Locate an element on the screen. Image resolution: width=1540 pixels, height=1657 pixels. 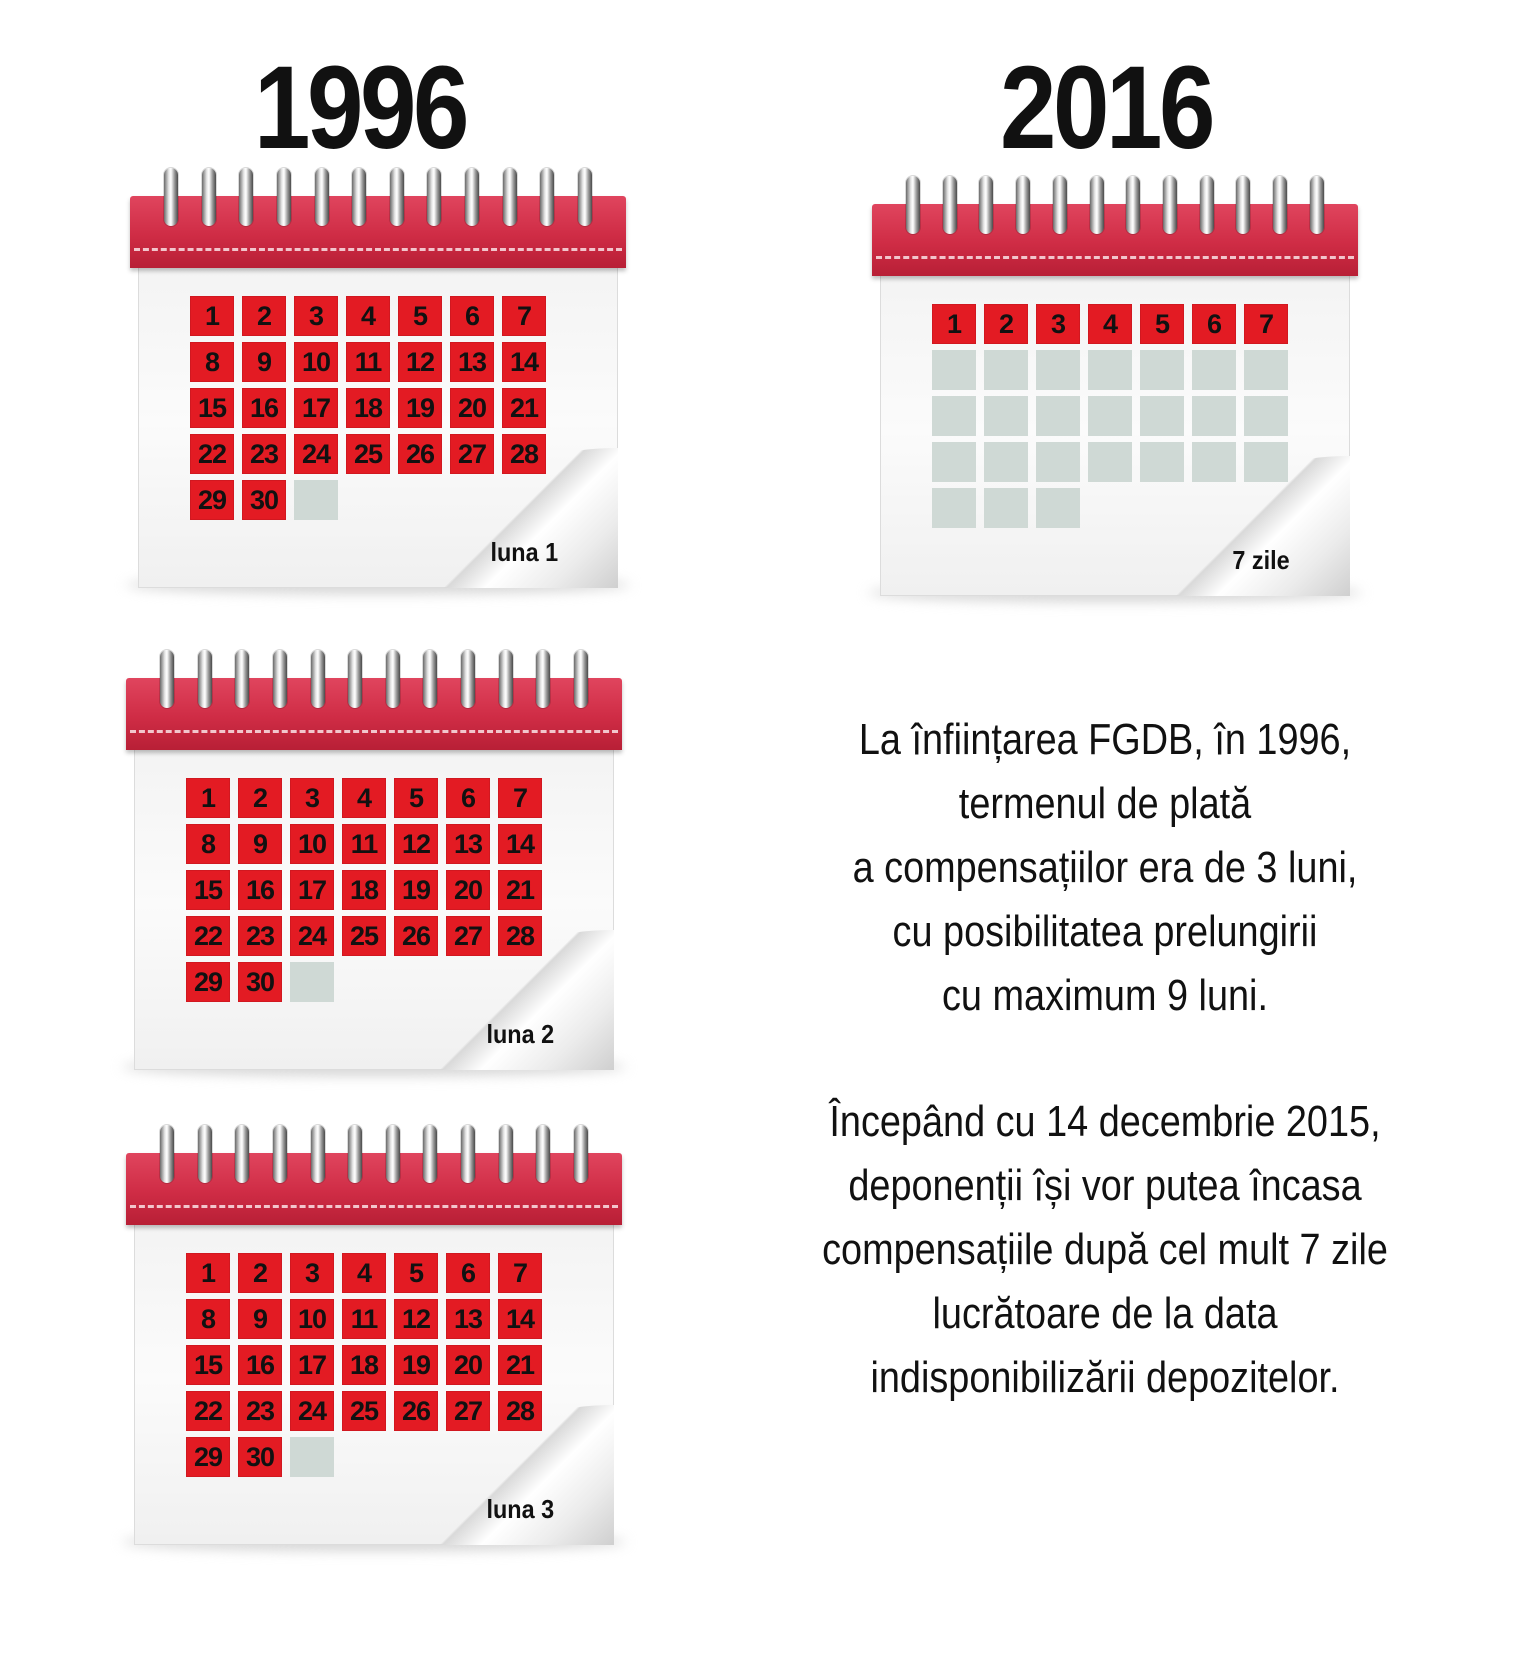
day-cell-marked: 12 is located at coordinates (416, 844).